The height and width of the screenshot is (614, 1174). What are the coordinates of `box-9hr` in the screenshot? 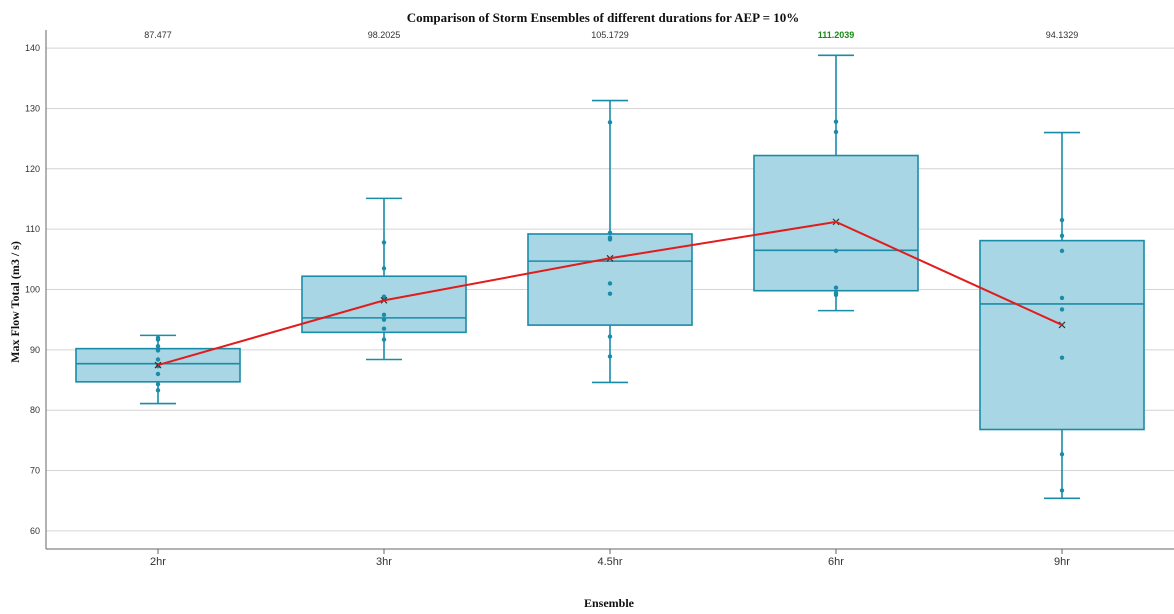 It's located at (1062, 315).